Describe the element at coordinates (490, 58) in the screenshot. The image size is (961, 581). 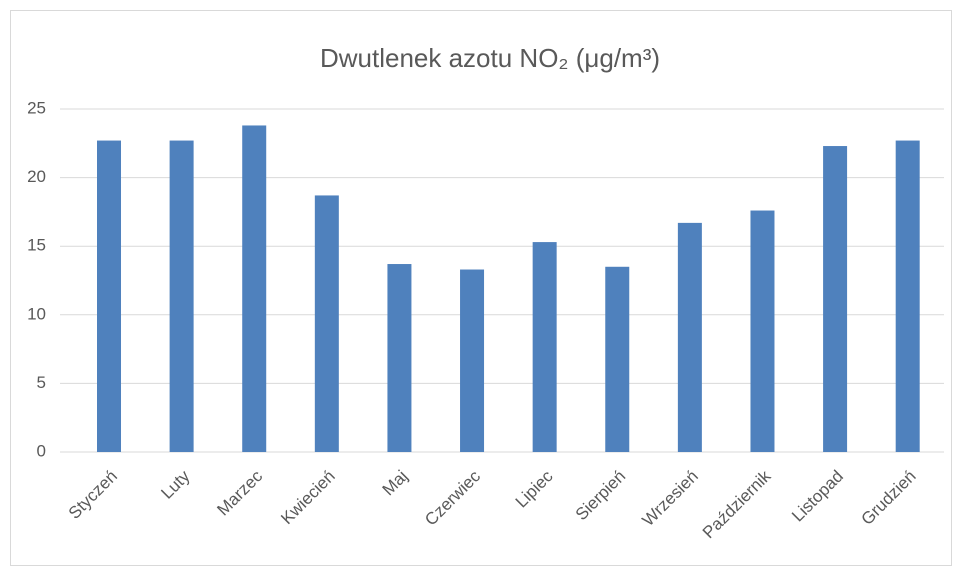
I see `chart-title: Dwutlenek azotu NO₂ (μg/m³)` at that location.